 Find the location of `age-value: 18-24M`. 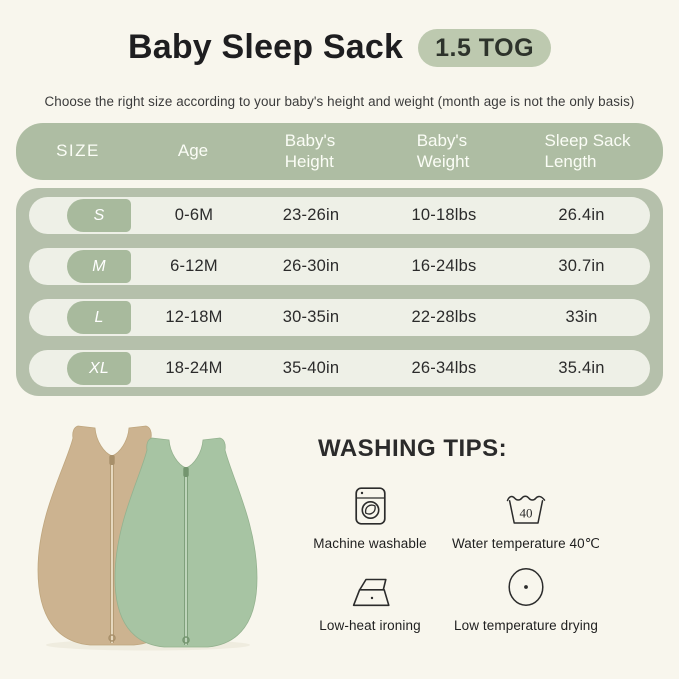

age-value: 18-24M is located at coordinates (194, 368).